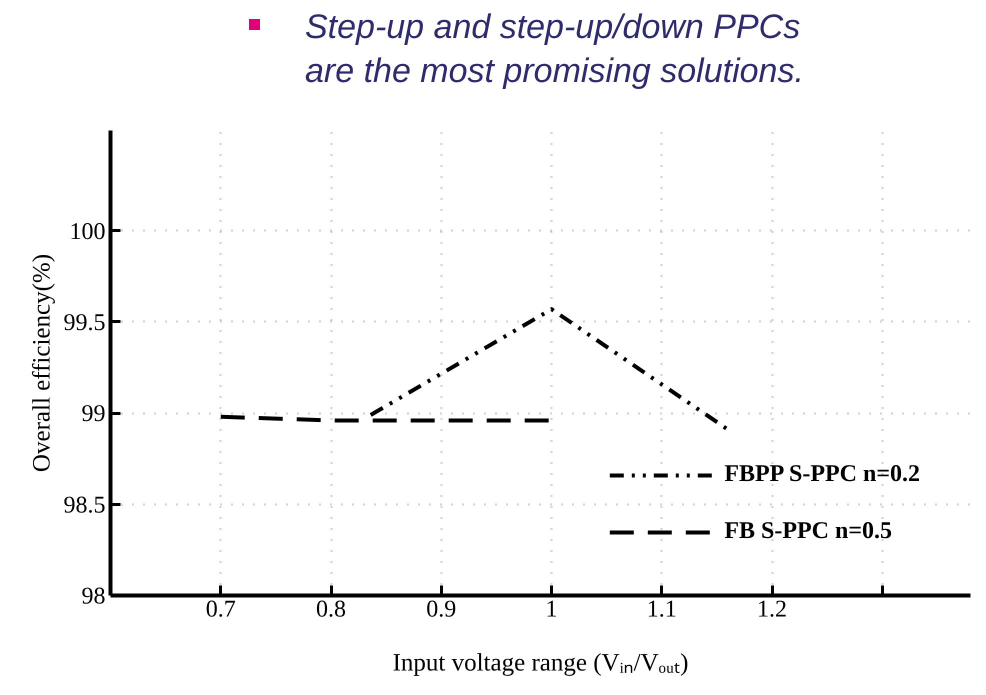  What do you see at coordinates (331, 609) in the screenshot?
I see `x-tick-label: 0.8` at bounding box center [331, 609].